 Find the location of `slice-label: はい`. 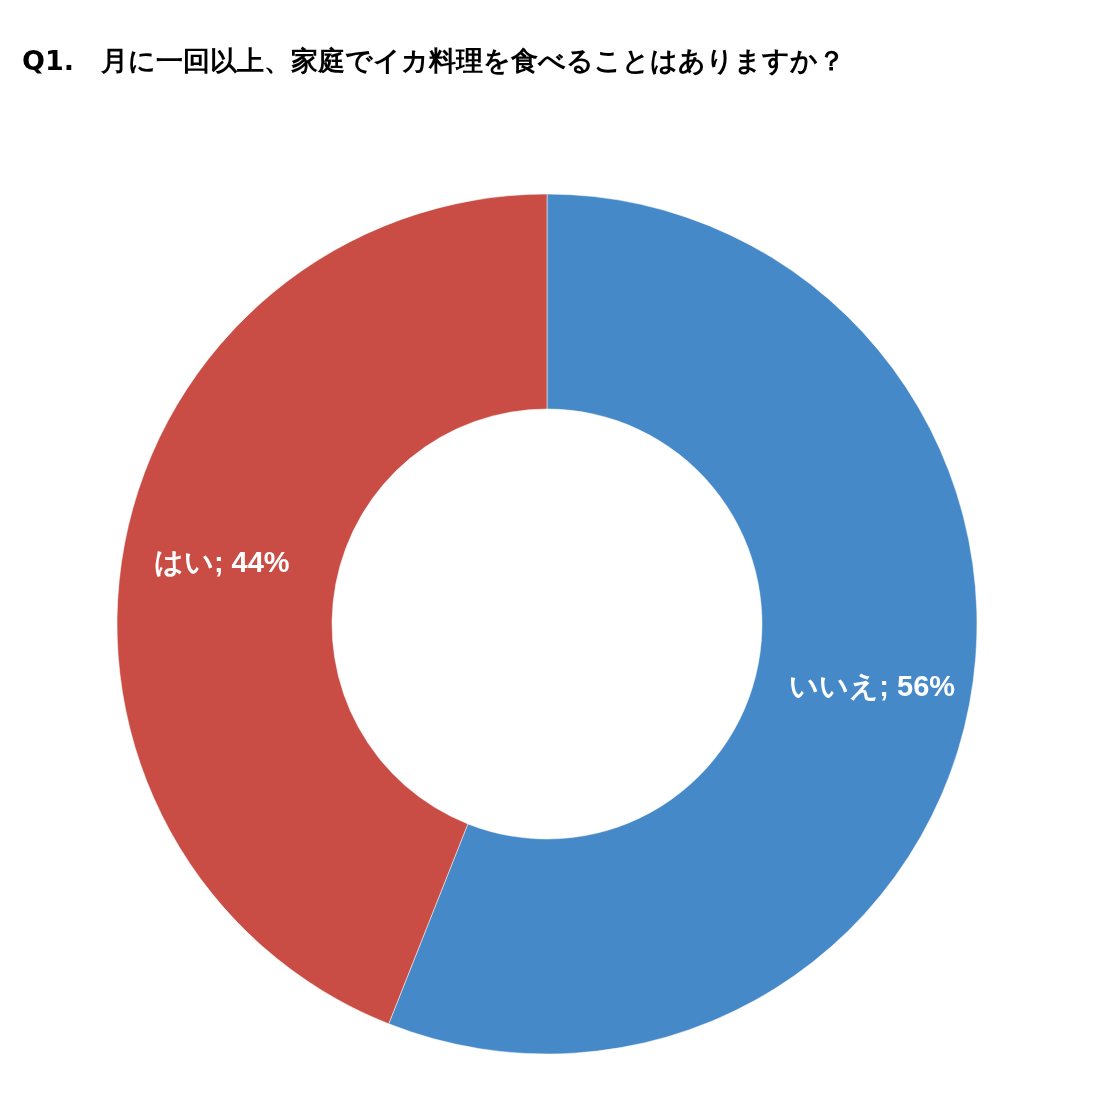

slice-label: はい is located at coordinates (183, 561).